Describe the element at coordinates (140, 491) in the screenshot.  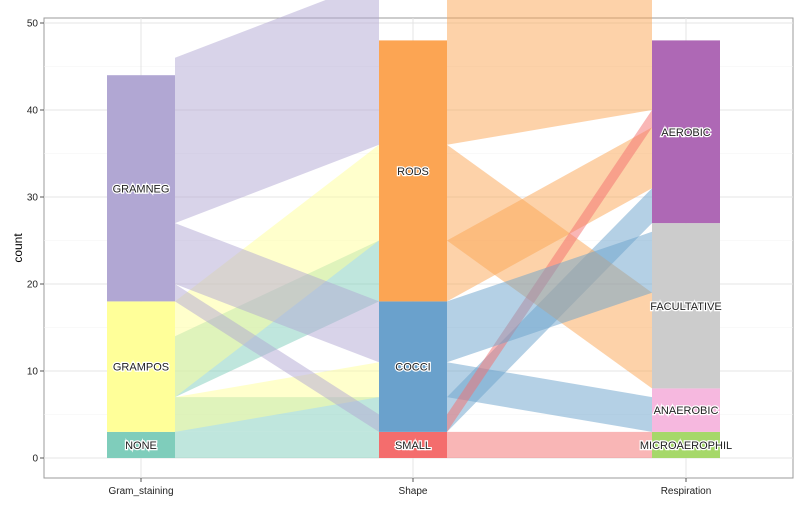
I see `x-tick-label-gram-staining: Gram_staining` at that location.